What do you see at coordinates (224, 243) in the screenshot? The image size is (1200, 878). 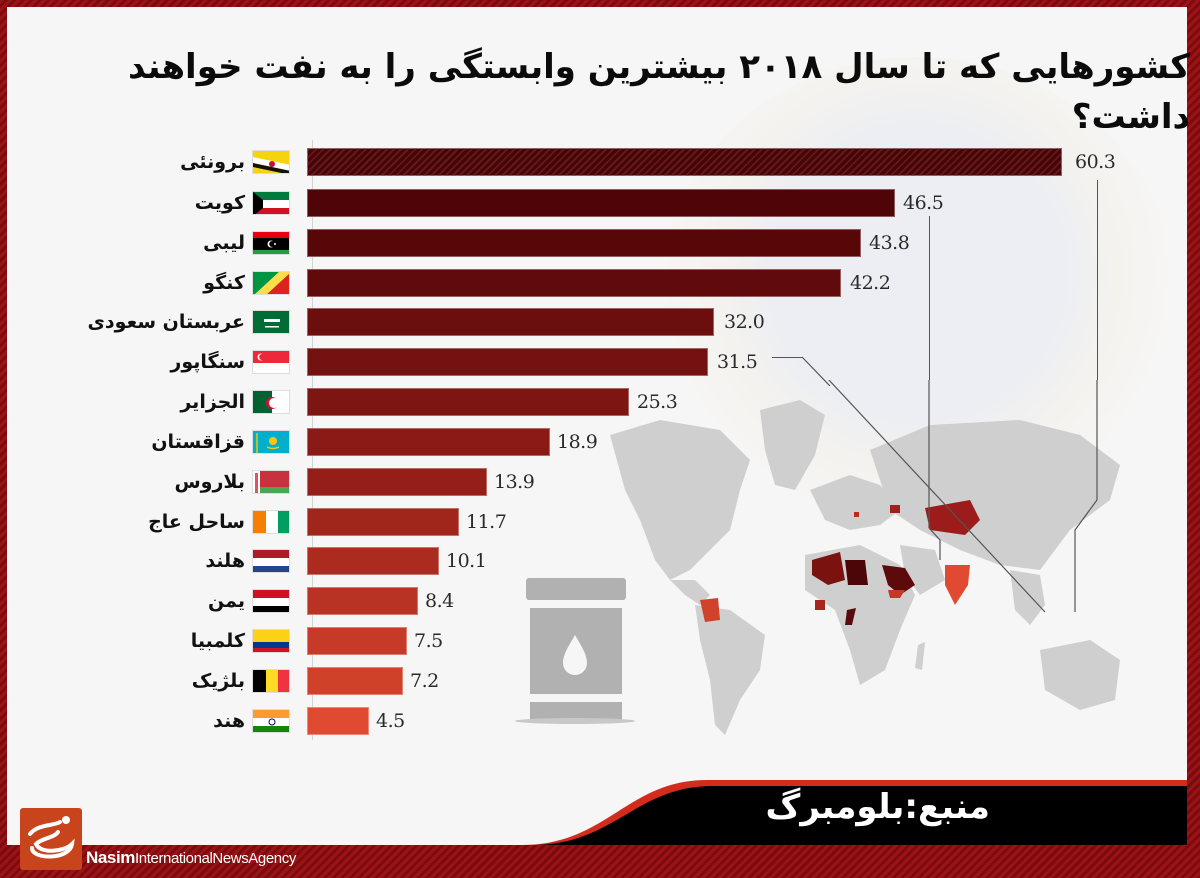 I see `country-label: لیبی` at bounding box center [224, 243].